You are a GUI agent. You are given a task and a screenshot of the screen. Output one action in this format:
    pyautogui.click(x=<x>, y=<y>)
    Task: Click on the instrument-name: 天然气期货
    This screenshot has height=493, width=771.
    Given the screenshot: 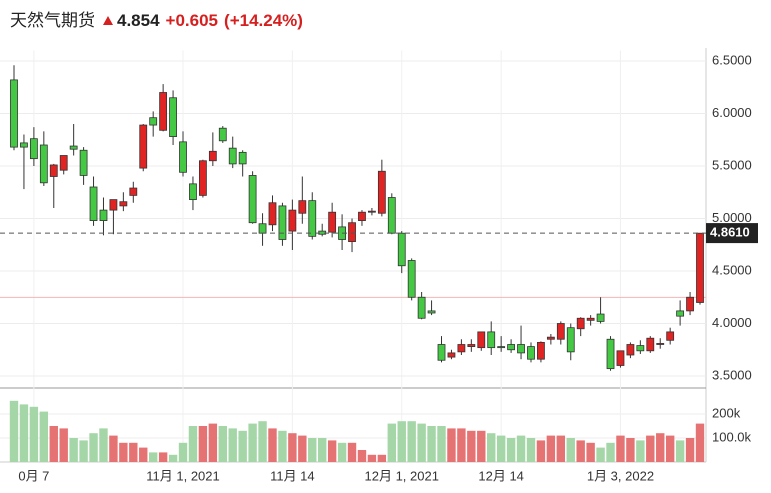 What is the action you would take?
    pyautogui.click(x=52, y=20)
    